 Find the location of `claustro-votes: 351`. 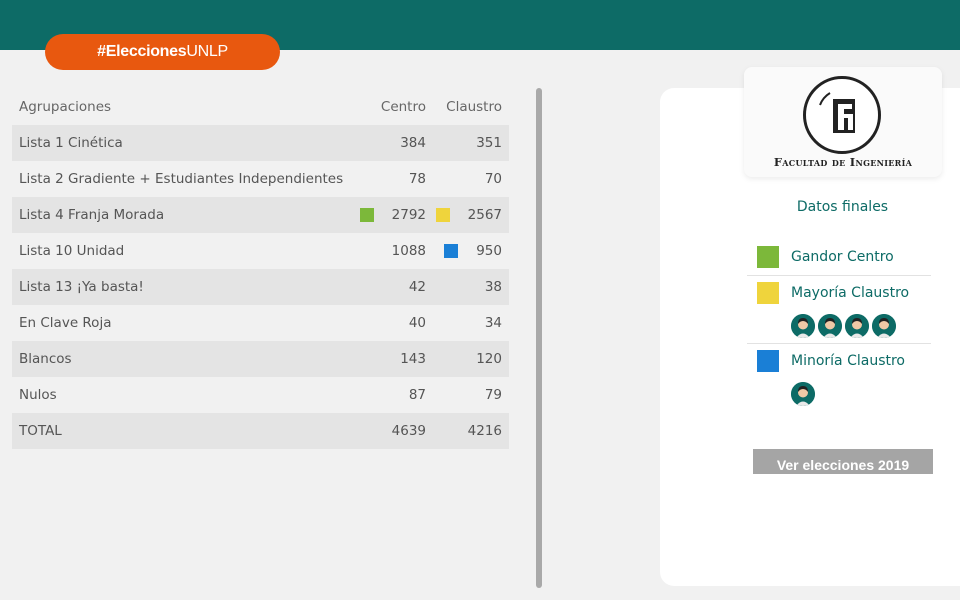

claustro-votes: 351 is located at coordinates (471, 143).